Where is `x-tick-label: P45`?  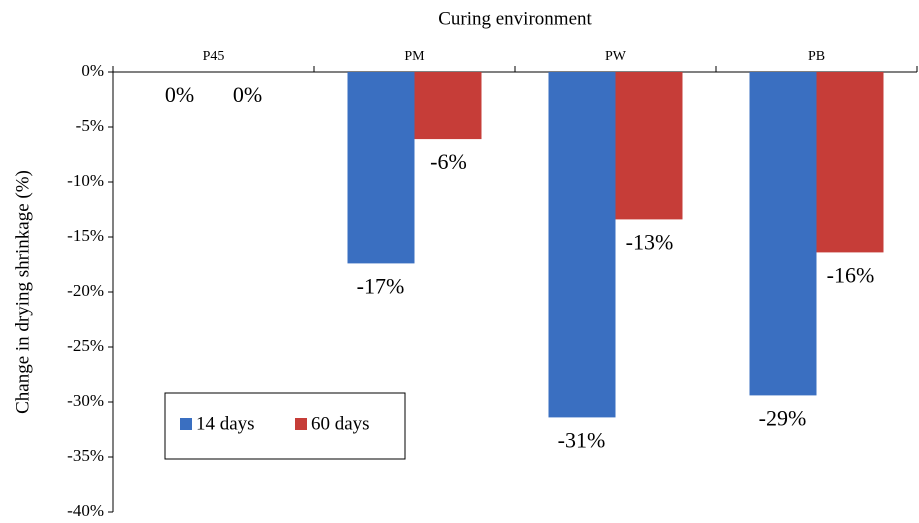
x-tick-label: P45 is located at coordinates (214, 56).